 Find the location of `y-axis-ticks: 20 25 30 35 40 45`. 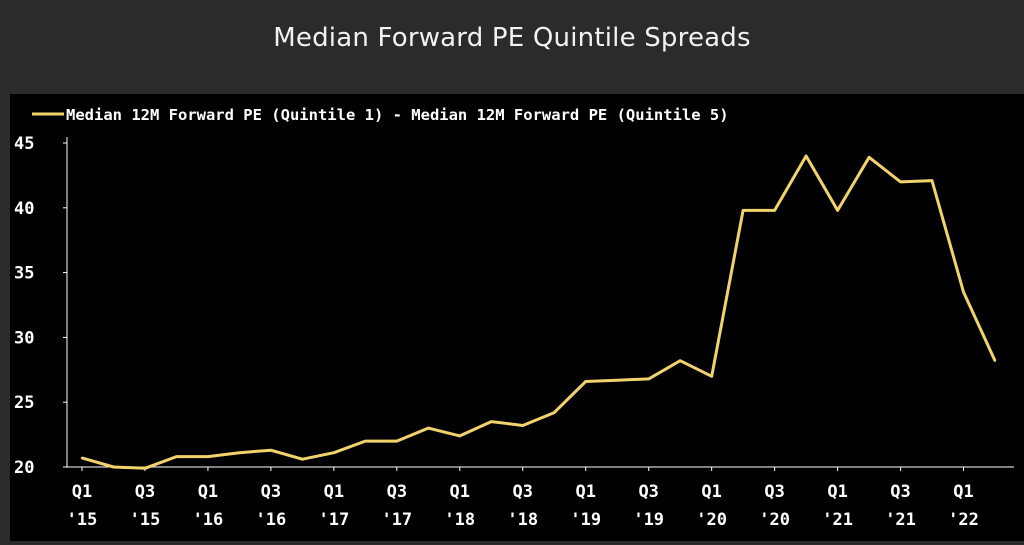

y-axis-ticks: 20 25 30 35 40 45 is located at coordinates (40, 306).